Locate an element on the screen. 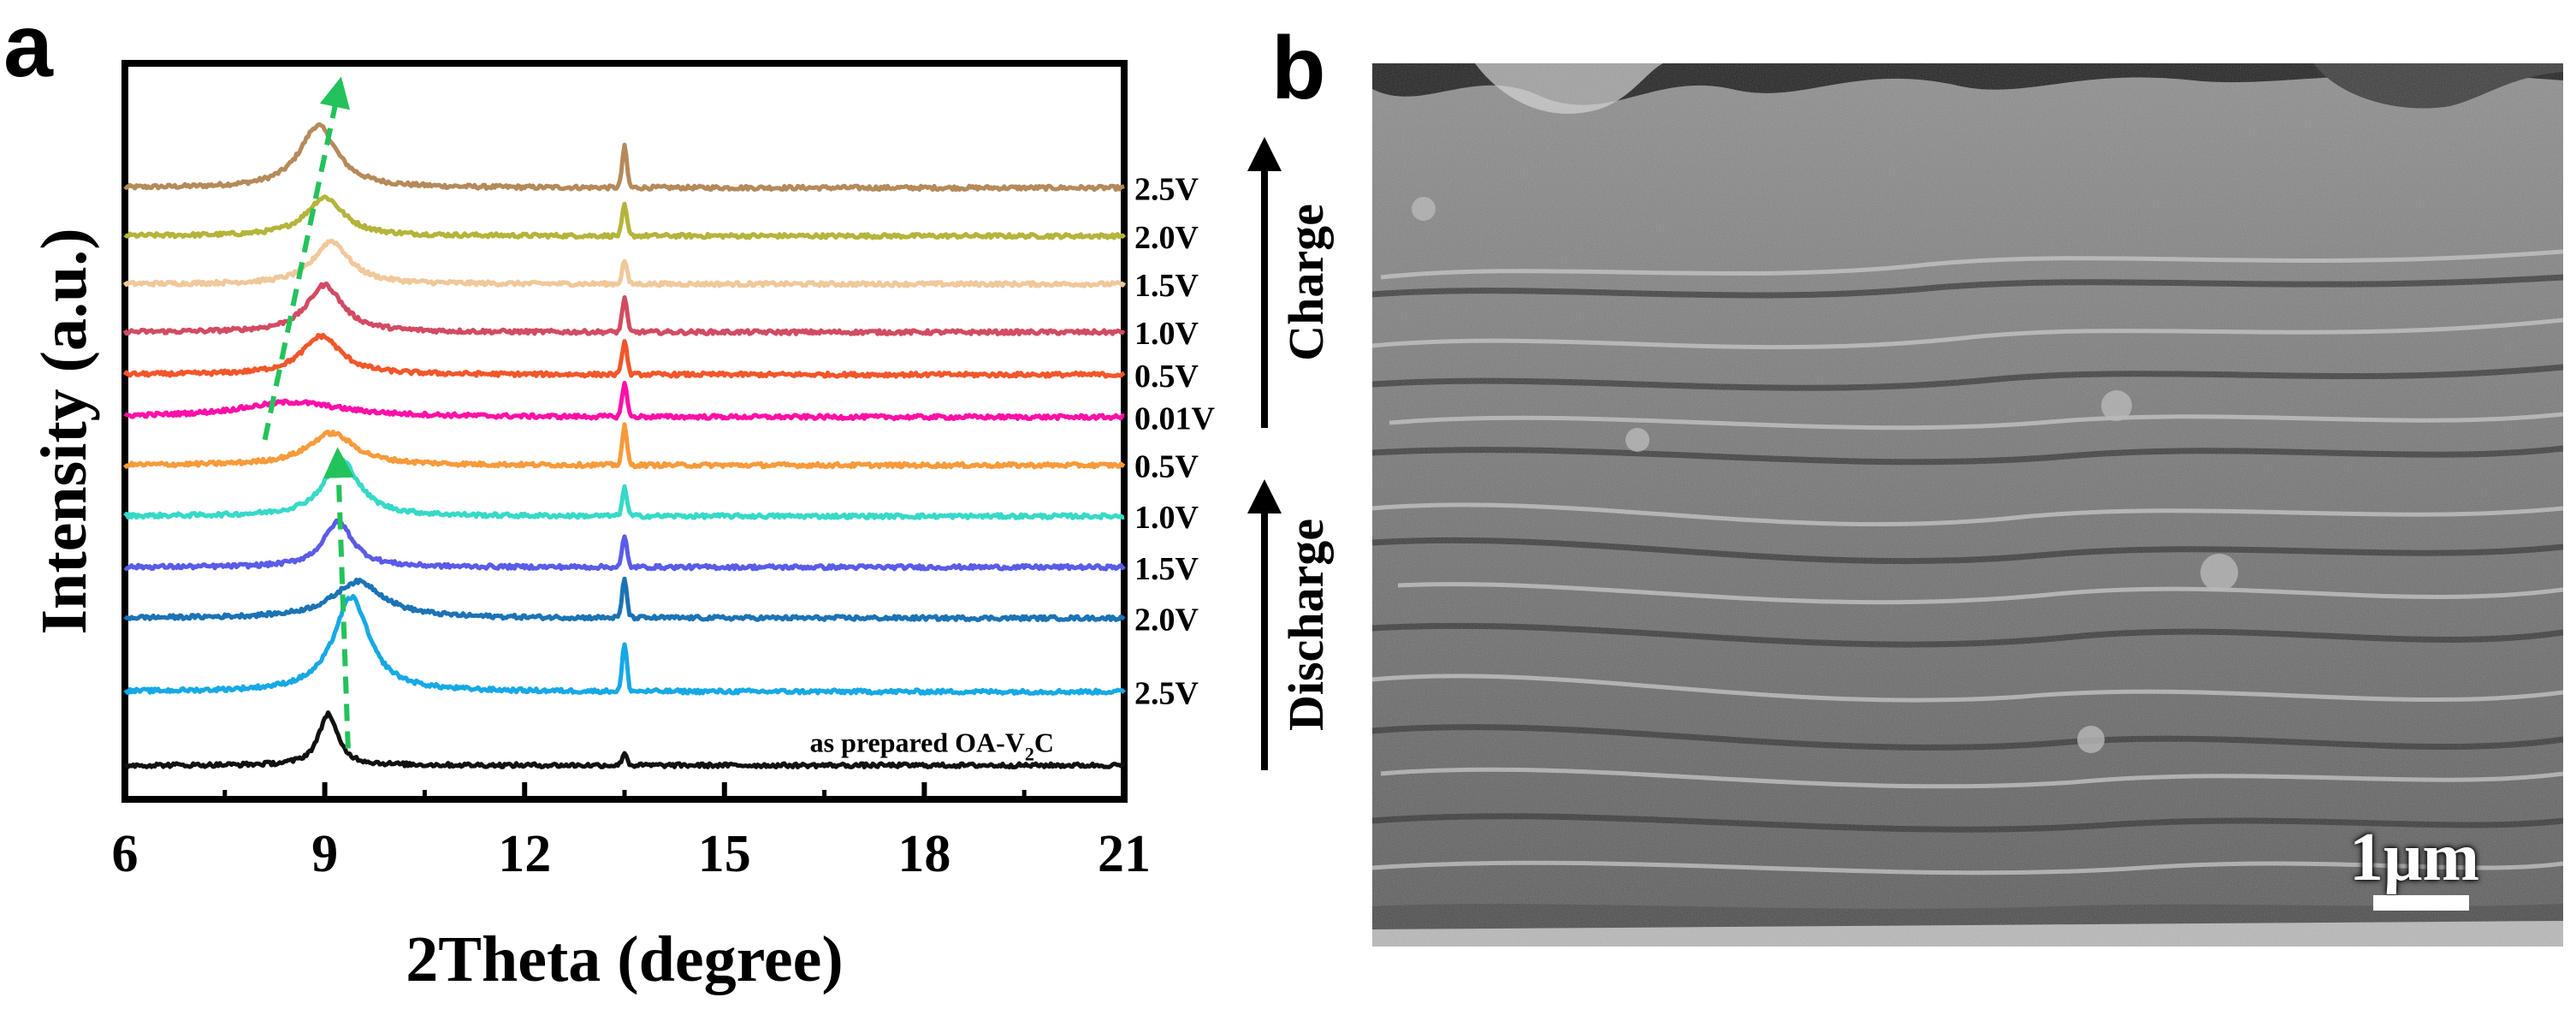 The width and height of the screenshot is (2576, 1015). y-axis-title: Intensity (a.u.) is located at coordinates (64, 431).